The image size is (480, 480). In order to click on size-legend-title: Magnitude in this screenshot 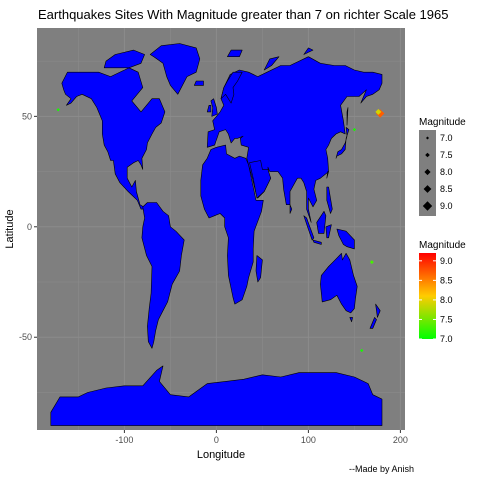, I will do `click(442, 122)`.